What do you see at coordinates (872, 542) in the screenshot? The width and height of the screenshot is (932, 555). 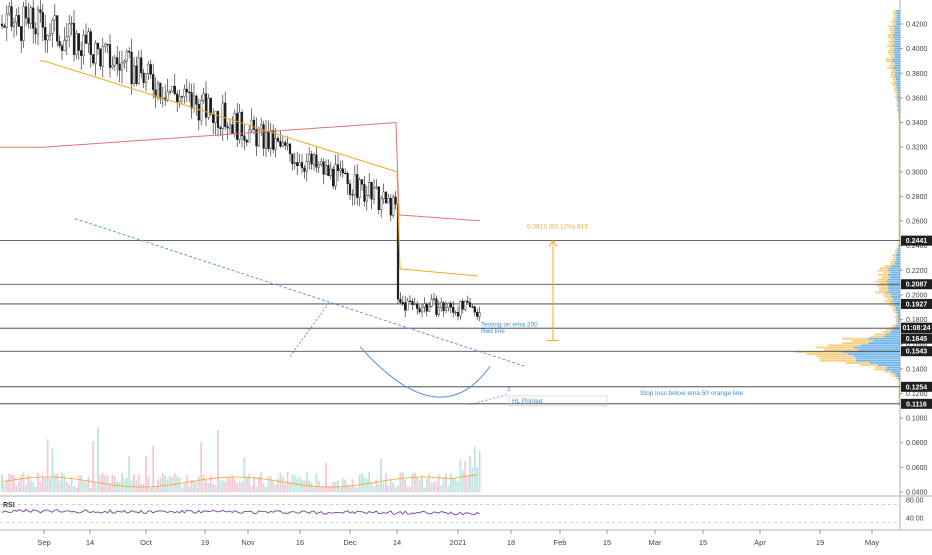 I see `x-tick-label: May` at bounding box center [872, 542].